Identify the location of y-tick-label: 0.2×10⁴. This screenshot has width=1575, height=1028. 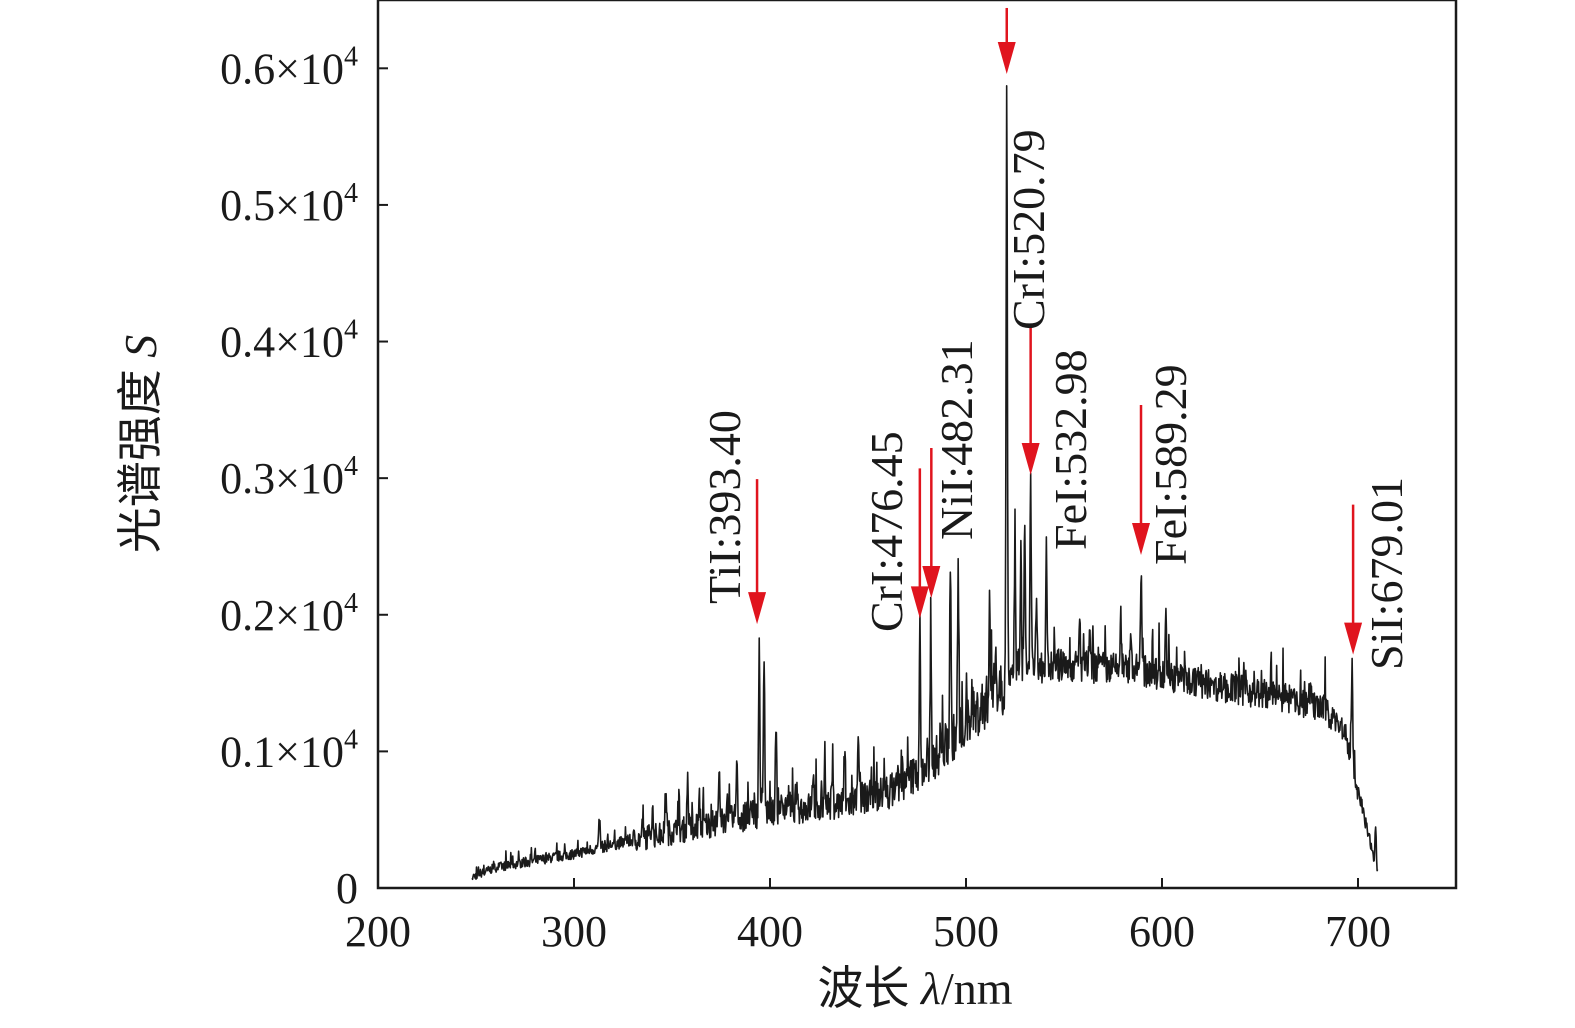
(289, 614).